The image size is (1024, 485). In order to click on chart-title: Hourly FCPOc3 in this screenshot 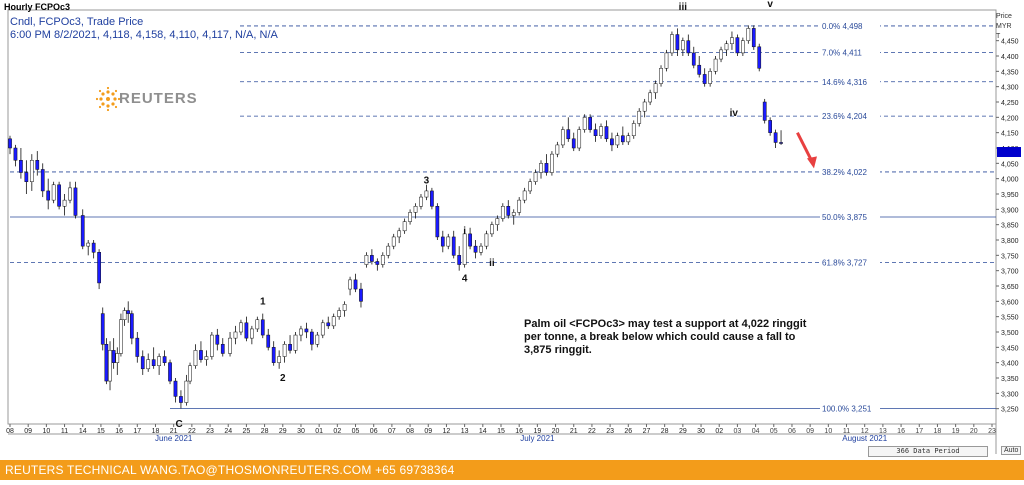, I will do `click(37, 7)`.